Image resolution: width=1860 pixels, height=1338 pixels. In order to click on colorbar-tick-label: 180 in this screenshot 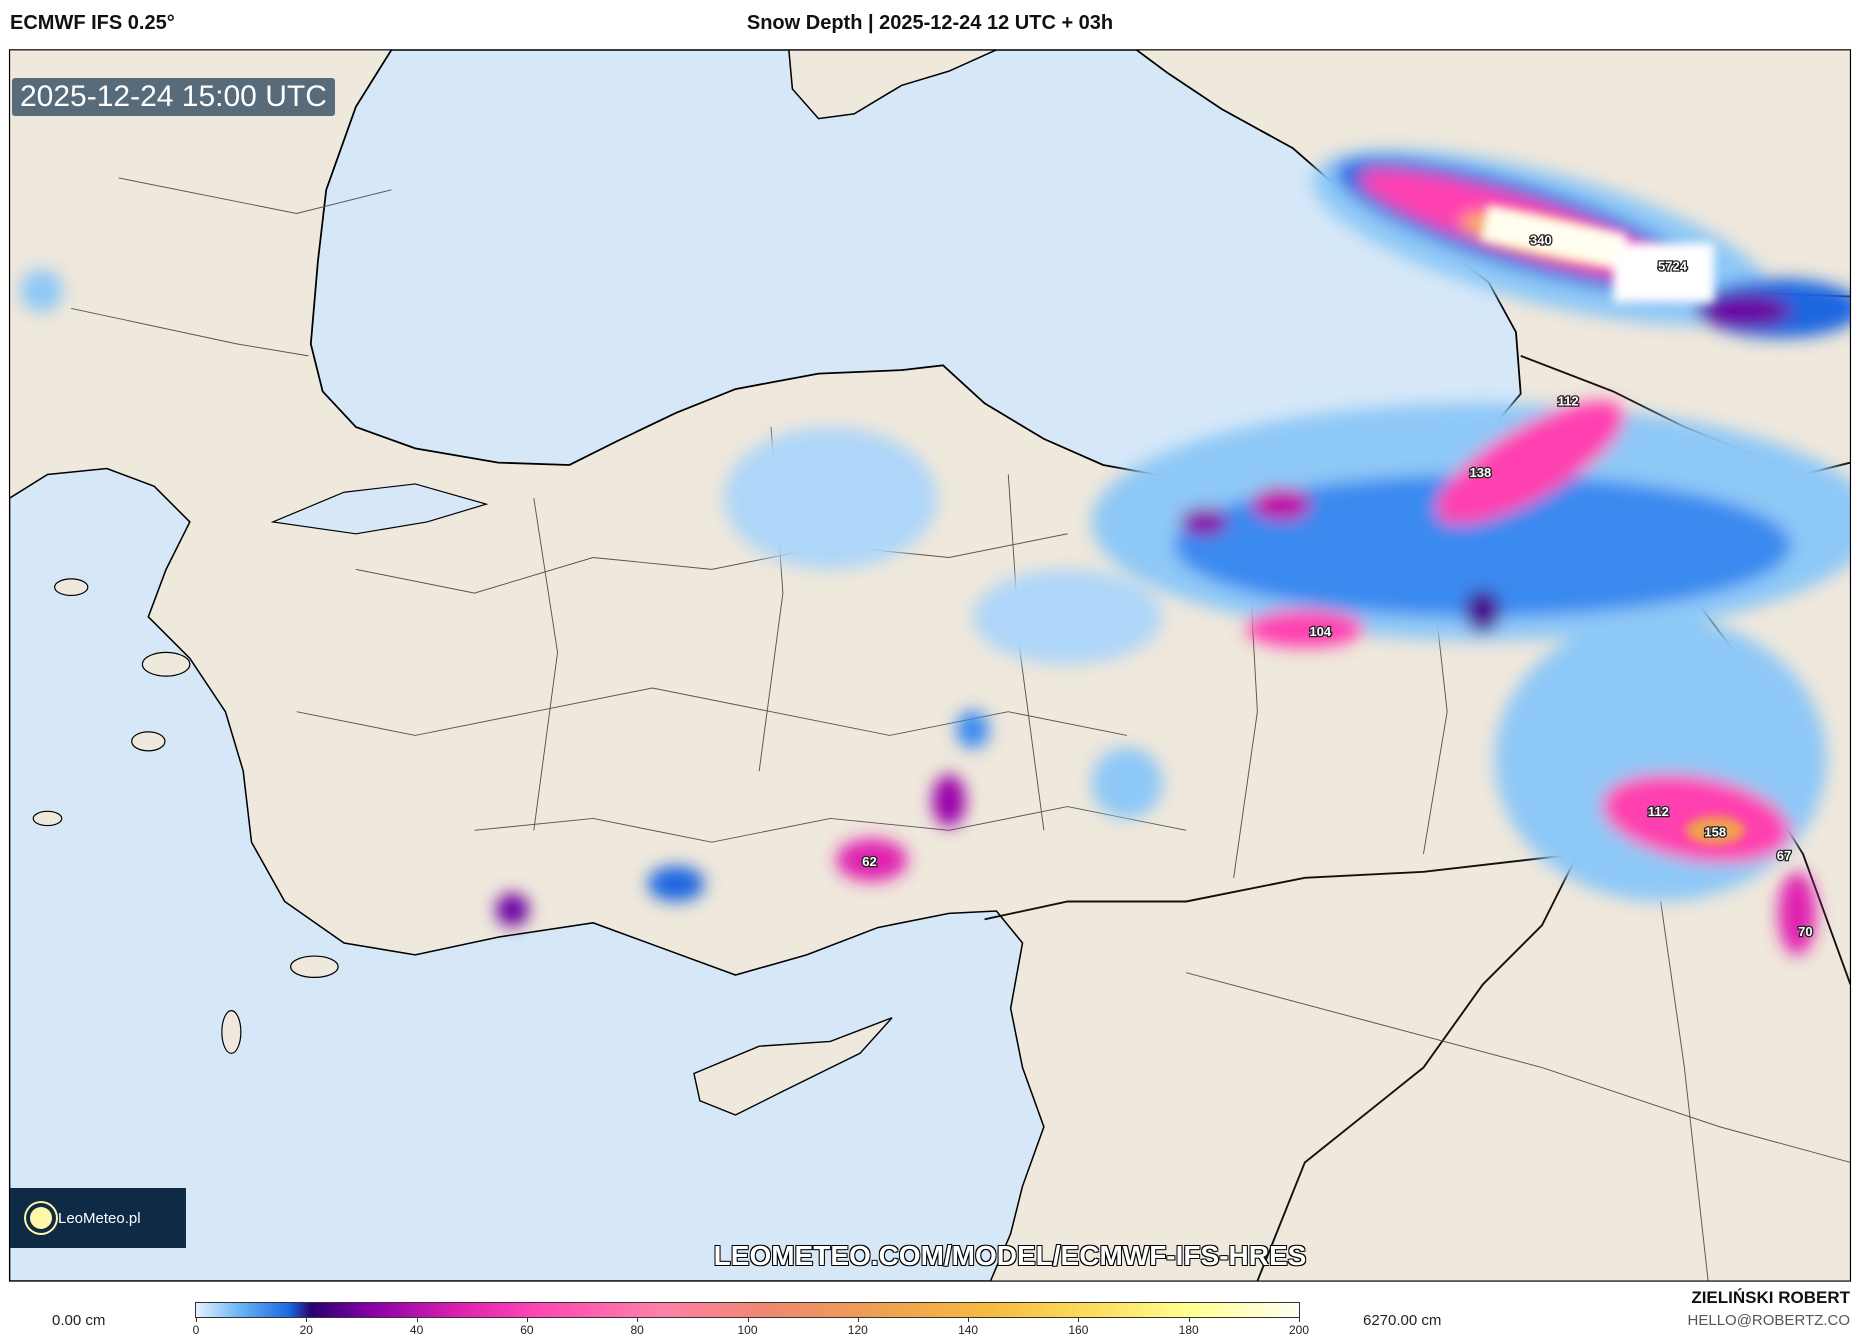, I will do `click(1188, 1330)`.